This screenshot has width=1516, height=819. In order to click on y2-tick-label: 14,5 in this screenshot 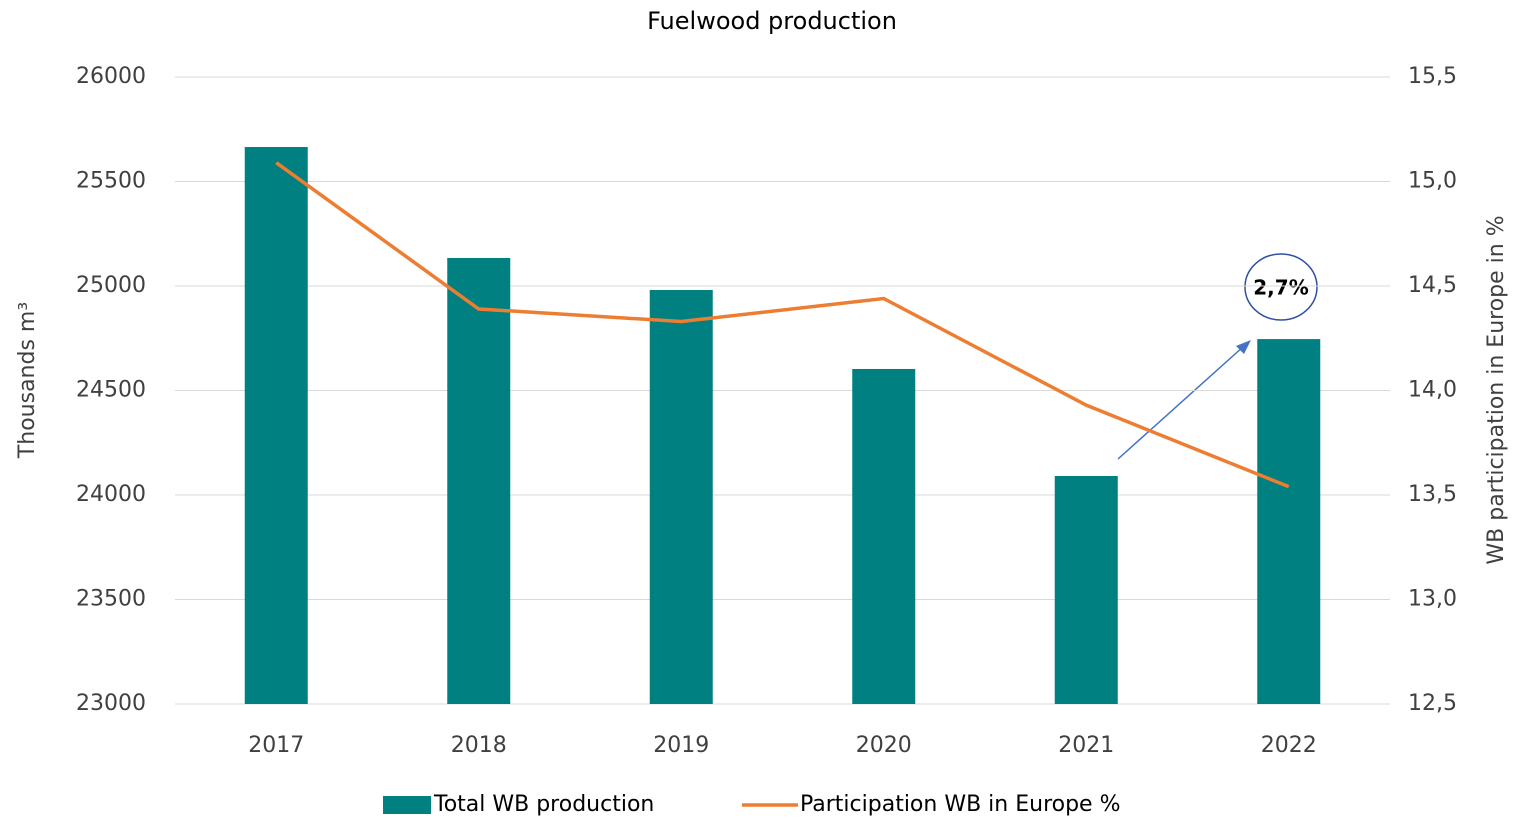, I will do `click(1432, 285)`.